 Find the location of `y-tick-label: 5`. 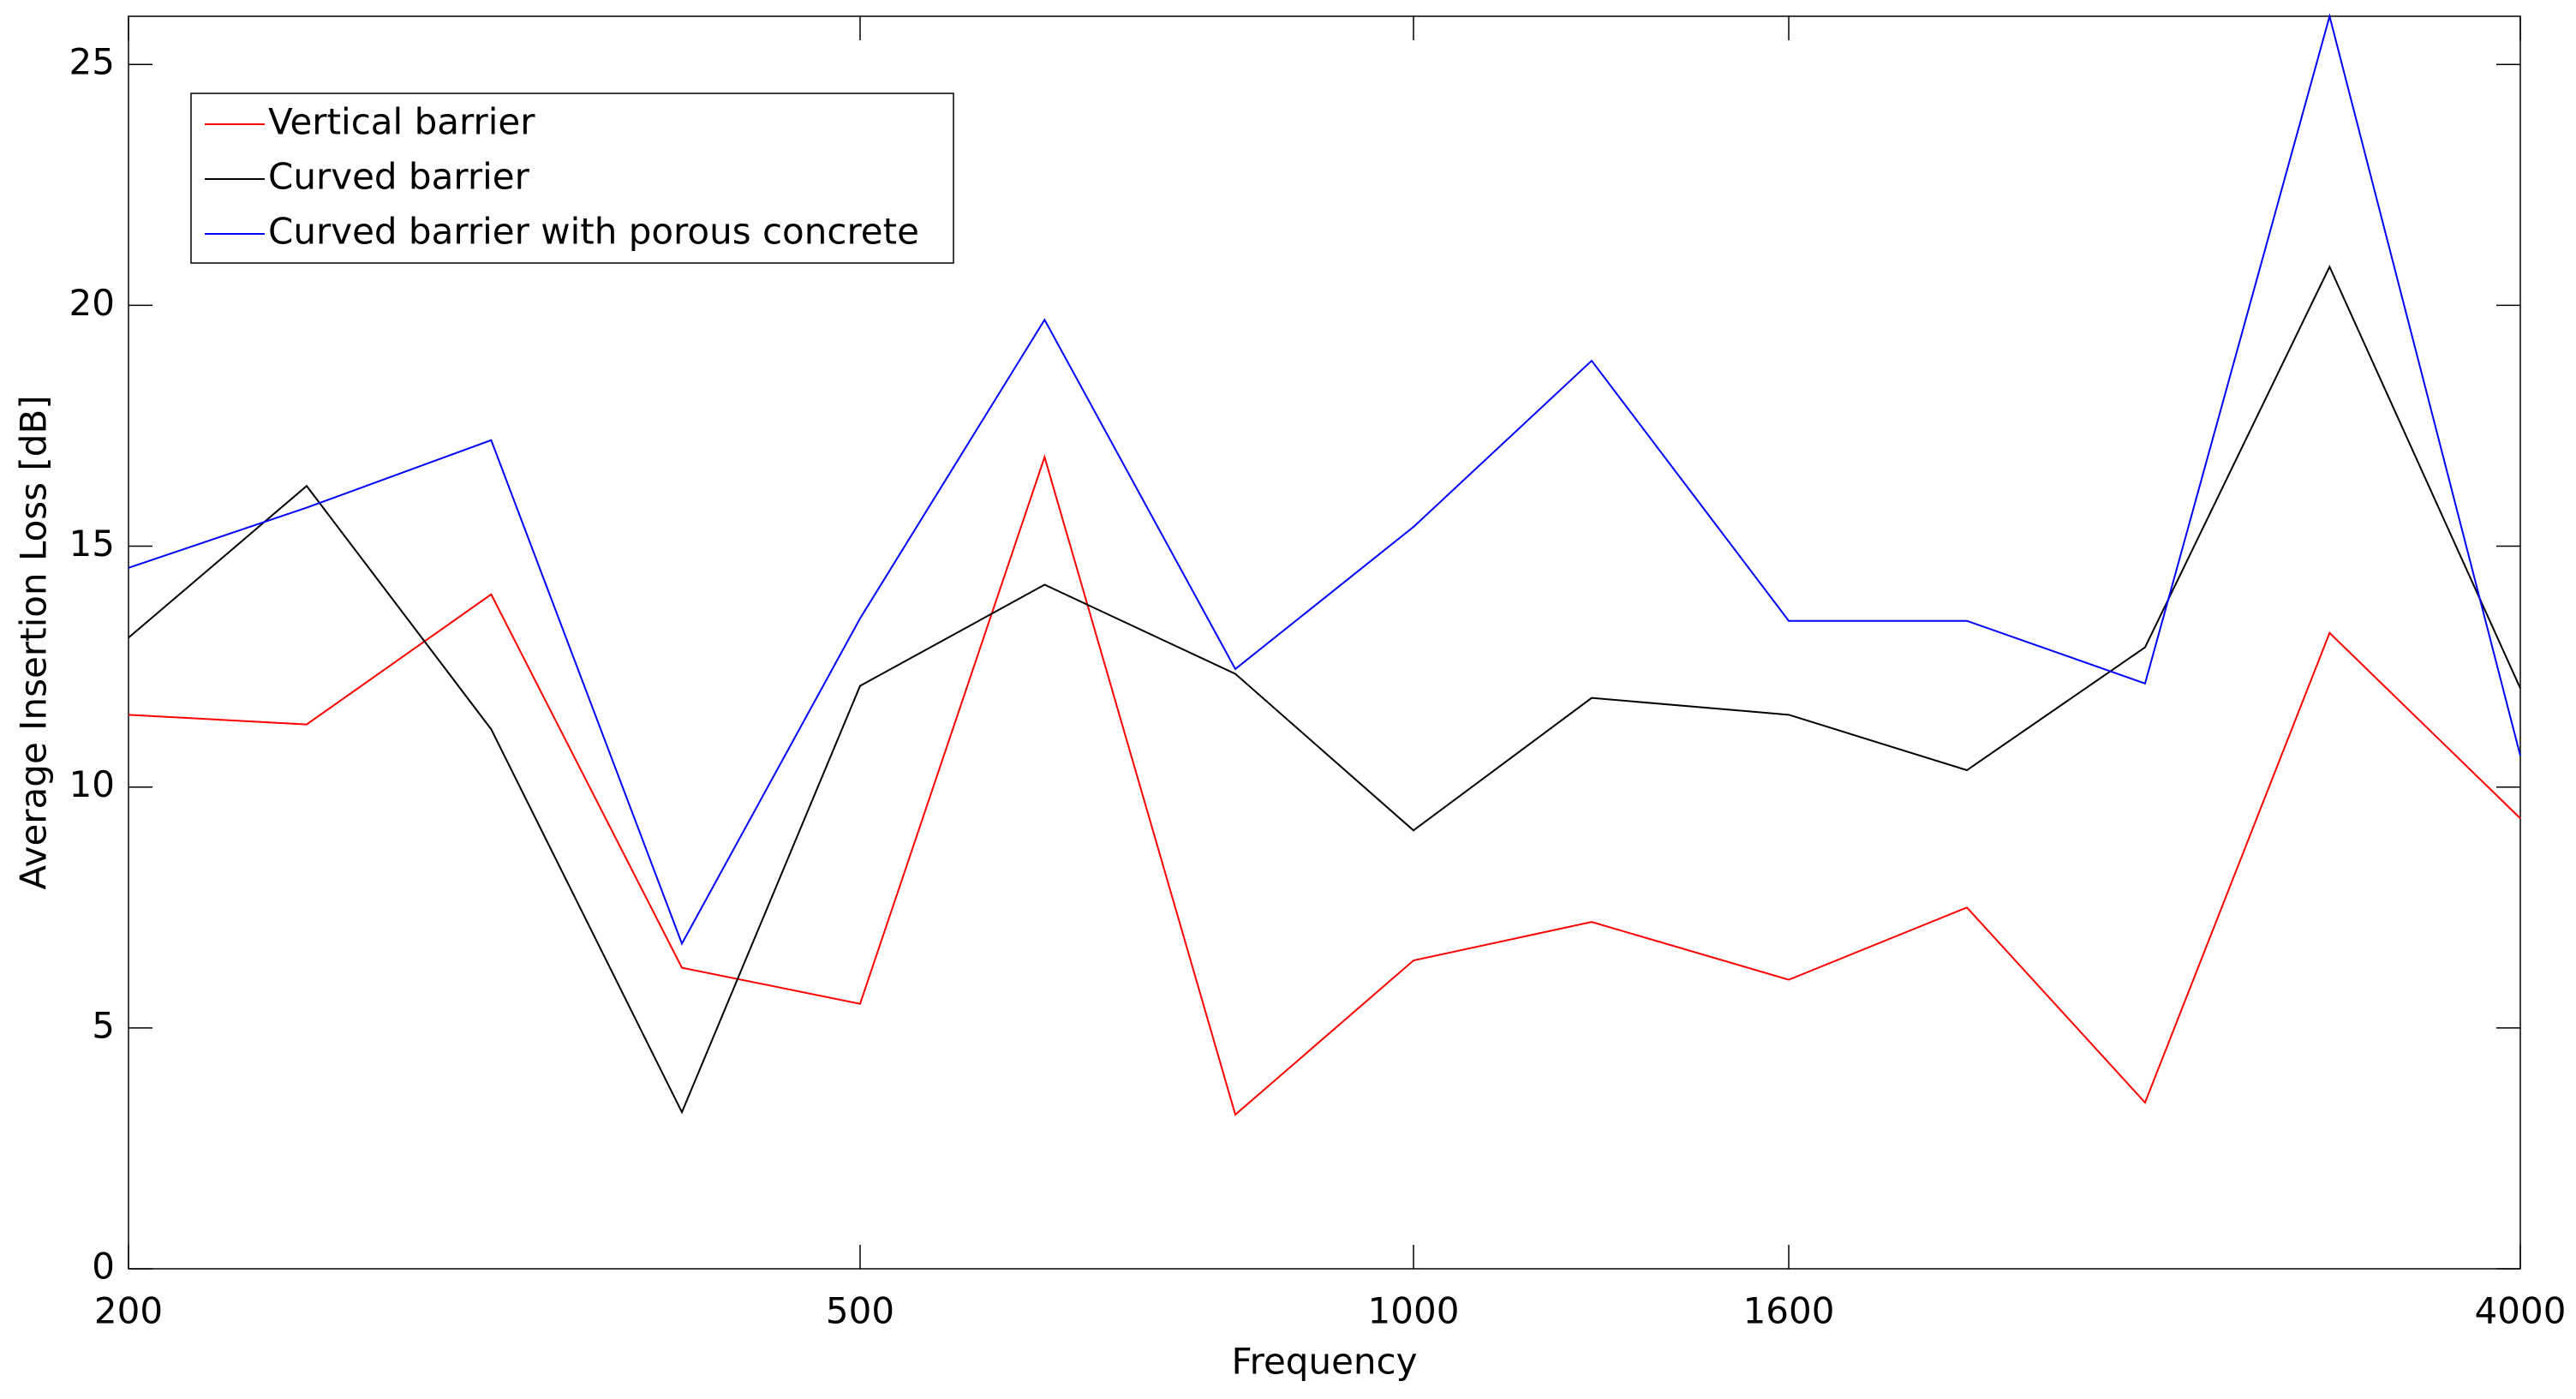

y-tick-label: 5 is located at coordinates (104, 1025).